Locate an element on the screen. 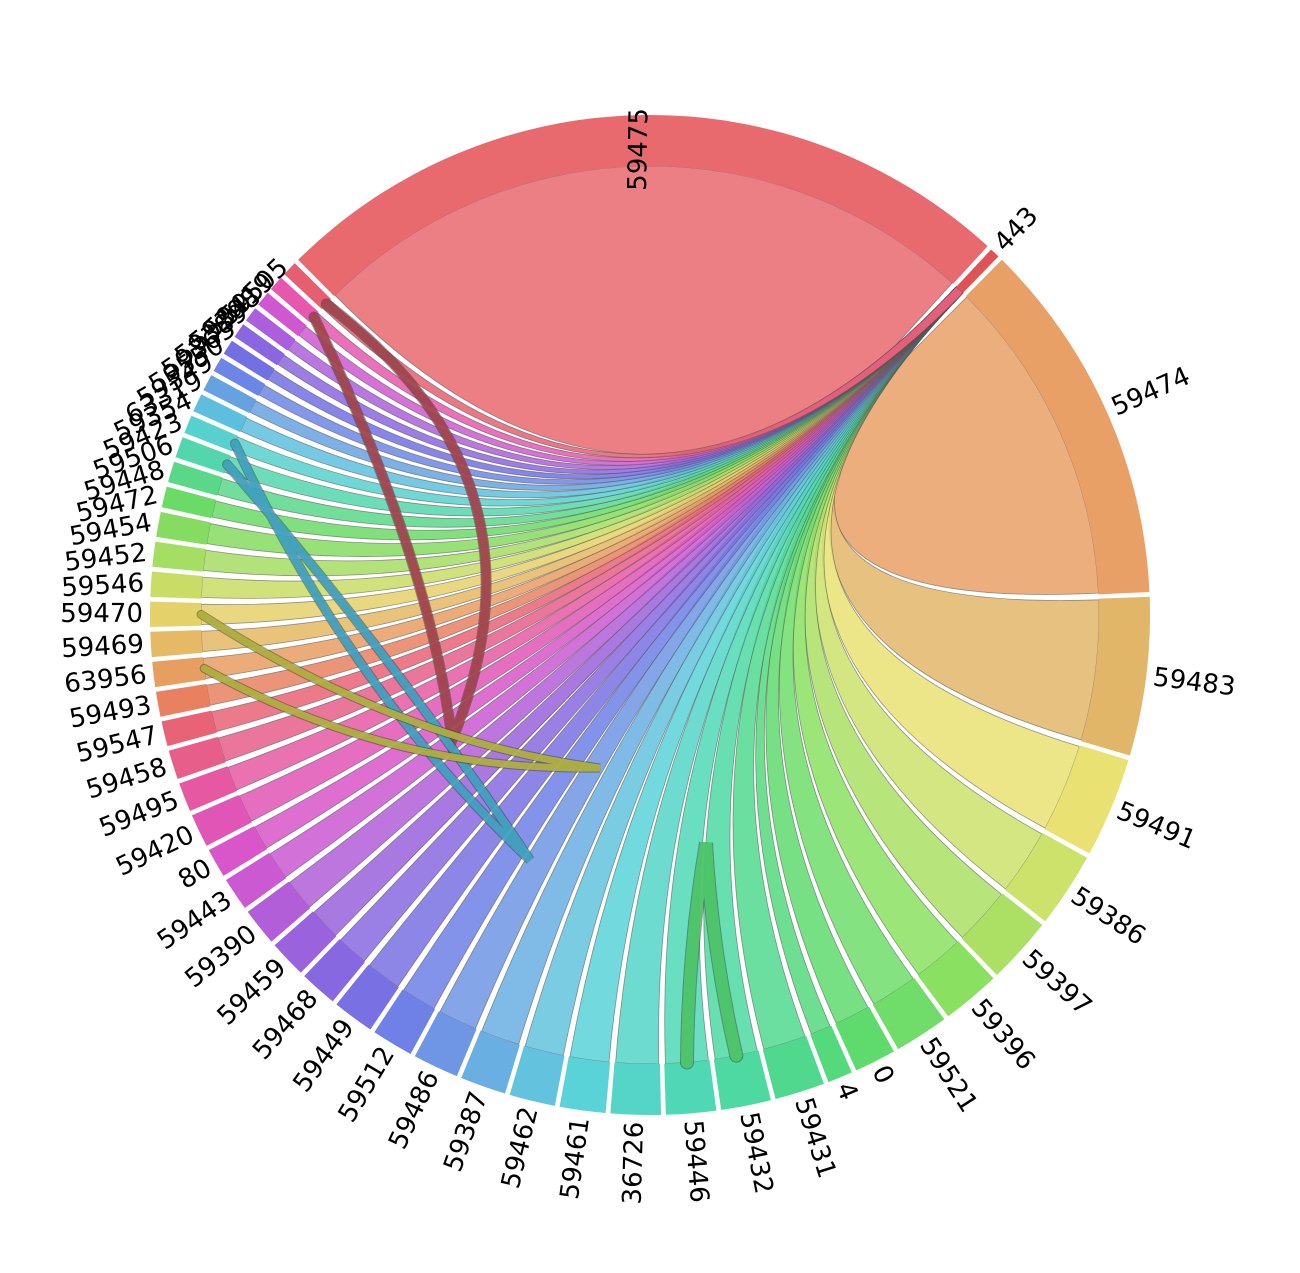  node-label-59469: 59469 is located at coordinates (102, 646).